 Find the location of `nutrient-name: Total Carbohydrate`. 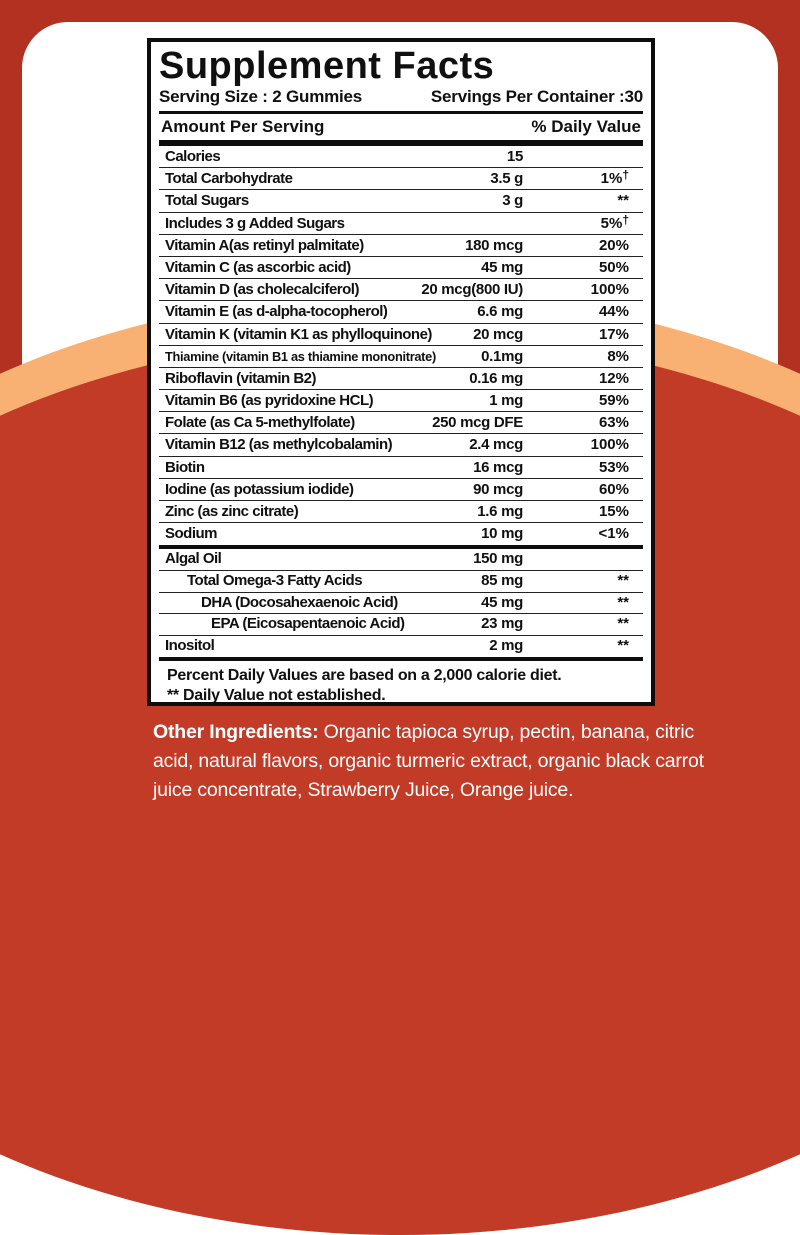

nutrient-name: Total Carbohydrate is located at coordinates (229, 179).